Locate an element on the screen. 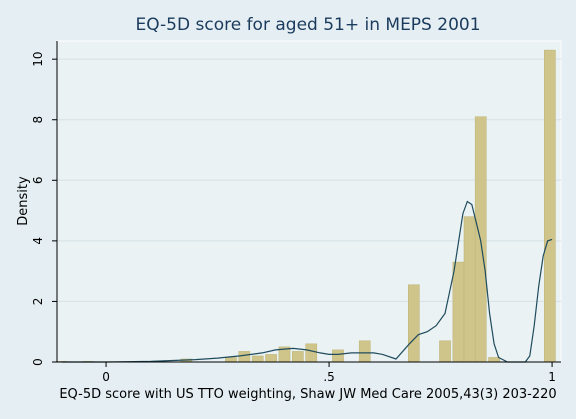  y-tick-label-4: 8 is located at coordinates (38, 120).